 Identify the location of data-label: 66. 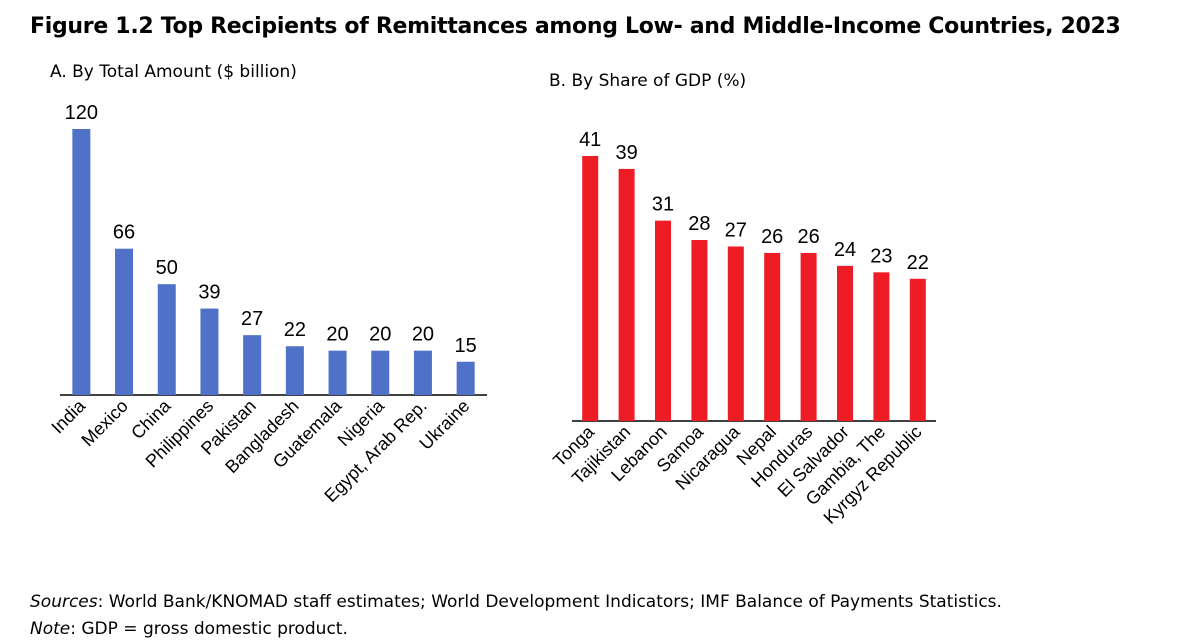
(124, 233).